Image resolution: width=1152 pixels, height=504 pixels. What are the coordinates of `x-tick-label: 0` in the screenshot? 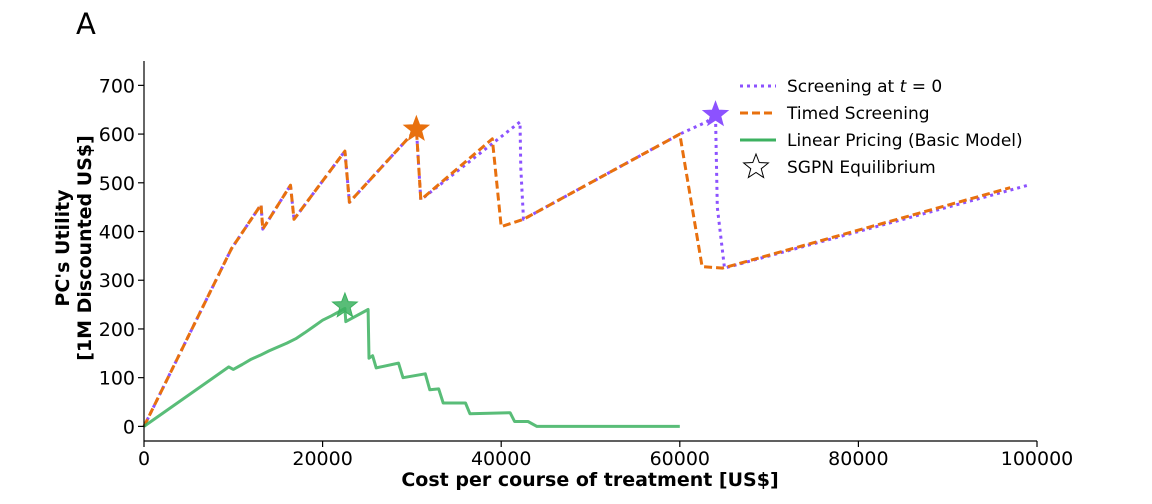 It's located at (144, 459).